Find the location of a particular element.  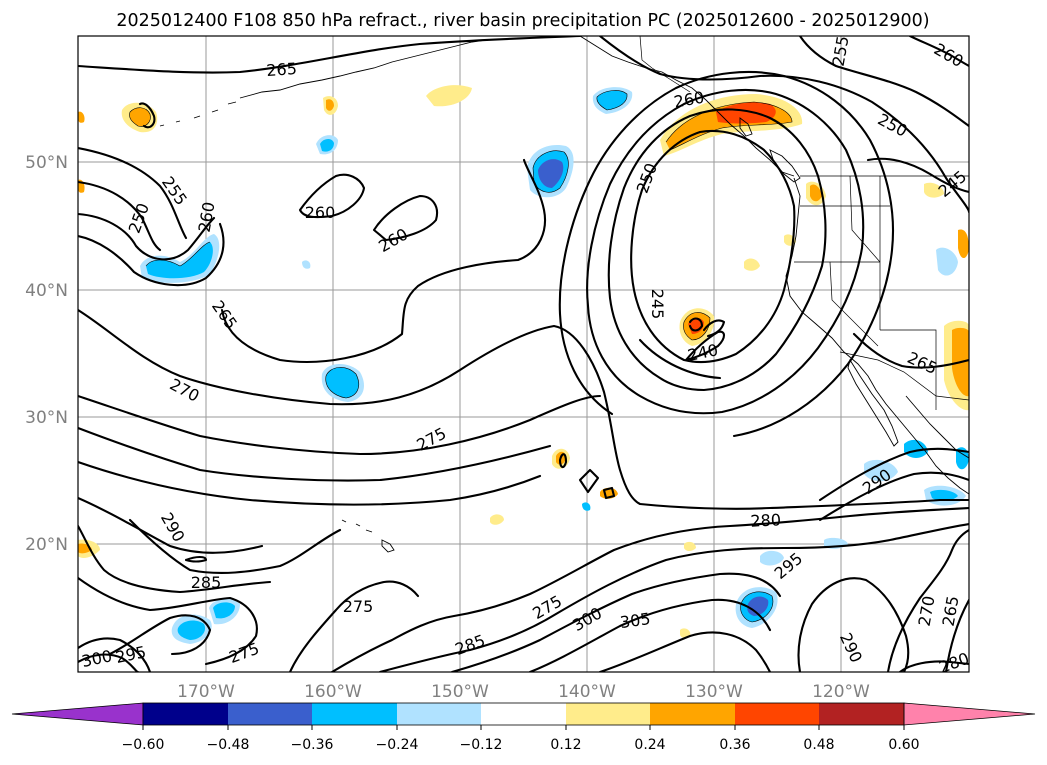

contour-label: 305 is located at coordinates (635, 620).